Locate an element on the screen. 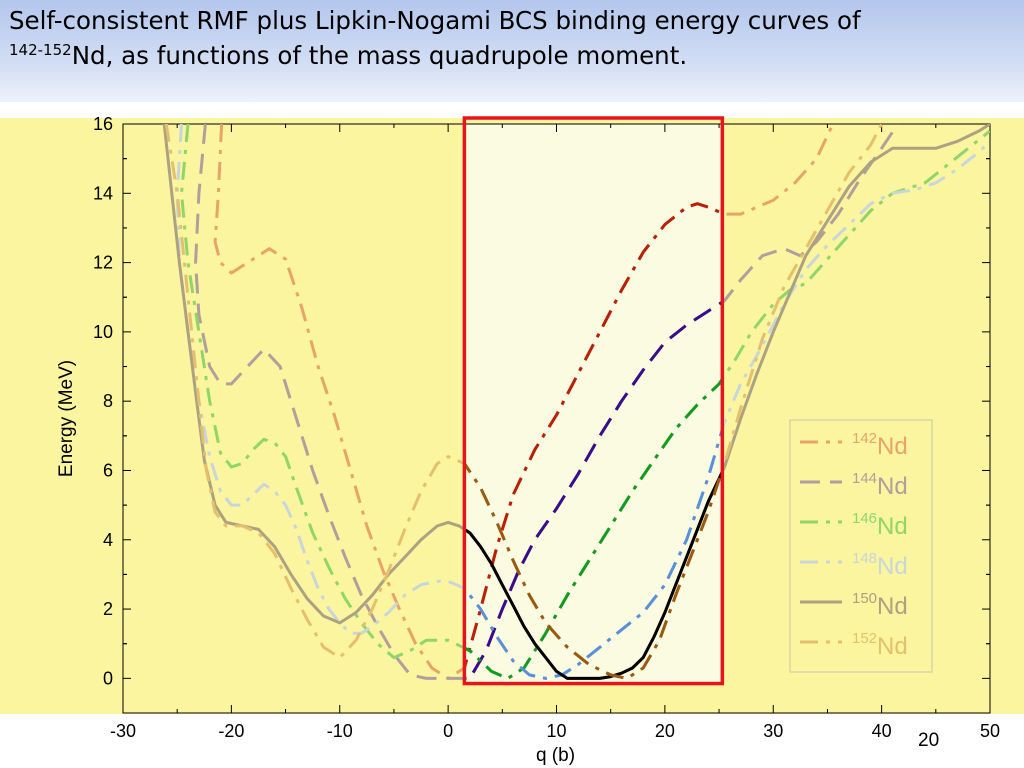 This screenshot has height=768, width=1024. x-tick-label: 50 is located at coordinates (990, 731).